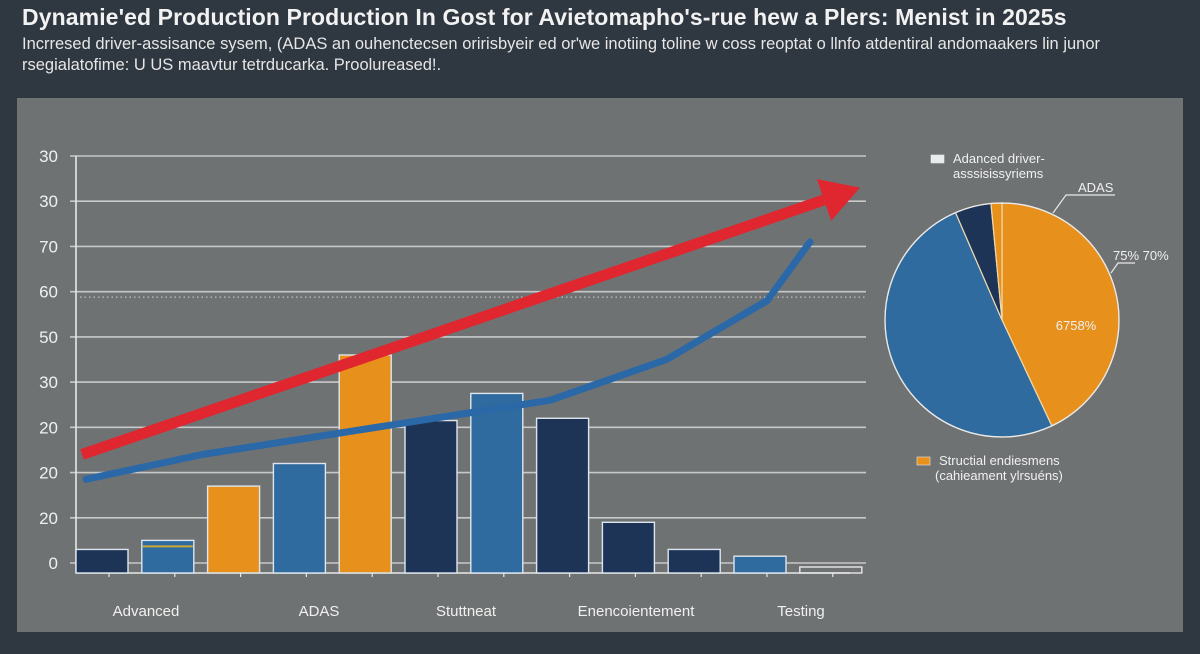  Describe the element at coordinates (466, 611) in the screenshot. I see `x-category-label: Stuttneat` at that location.